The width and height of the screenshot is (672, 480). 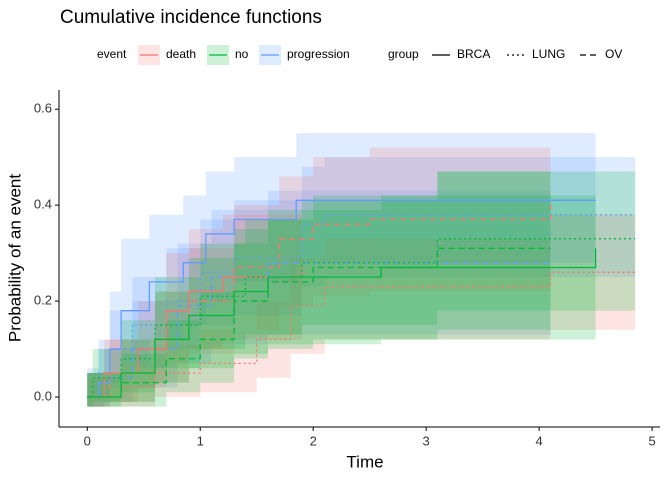 I want to click on x-tick-label: 5, so click(x=651, y=440).